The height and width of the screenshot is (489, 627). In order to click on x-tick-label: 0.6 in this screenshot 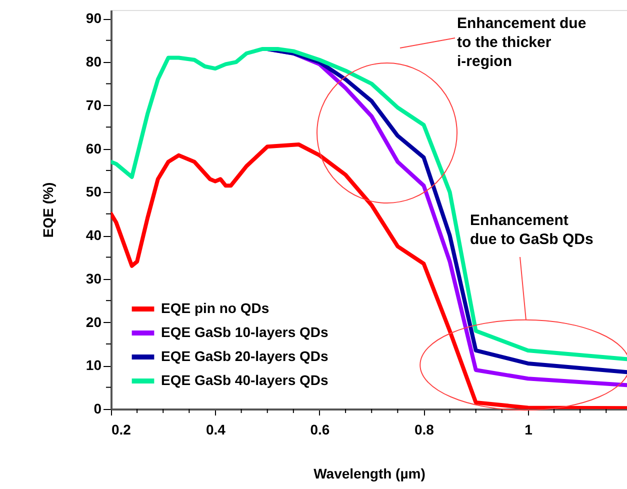, I will do `click(320, 430)`.